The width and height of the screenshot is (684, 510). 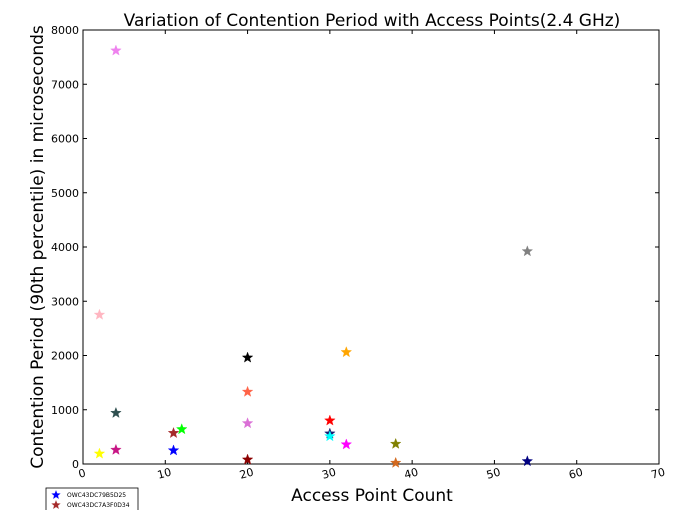 I want to click on legend: OWC43DC79B5D25 OWC43DC7A3F0D34, so click(x=92, y=498).